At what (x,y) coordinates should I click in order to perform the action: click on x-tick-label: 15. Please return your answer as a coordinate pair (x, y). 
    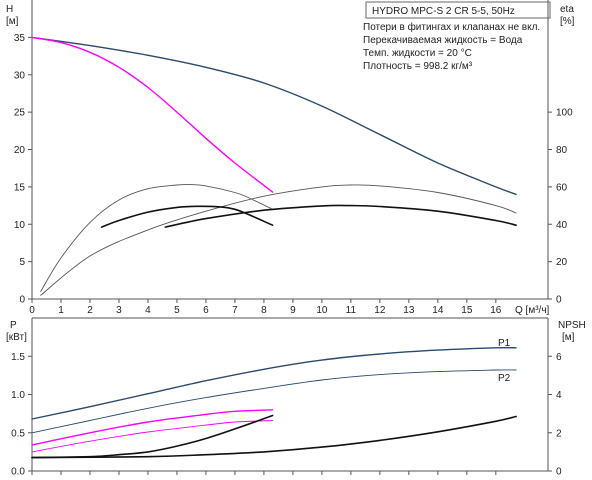
    Looking at the image, I should click on (467, 310).